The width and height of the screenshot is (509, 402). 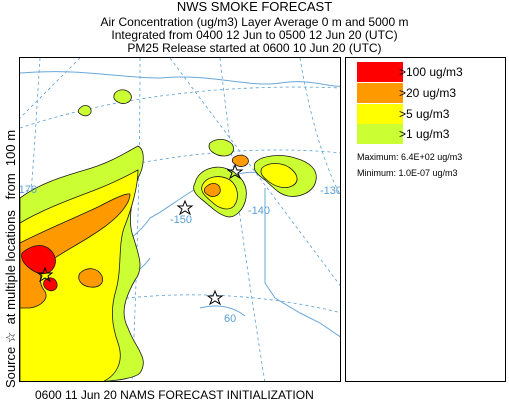 I want to click on legend-label-1: >1 ug/m3, so click(x=424, y=134).